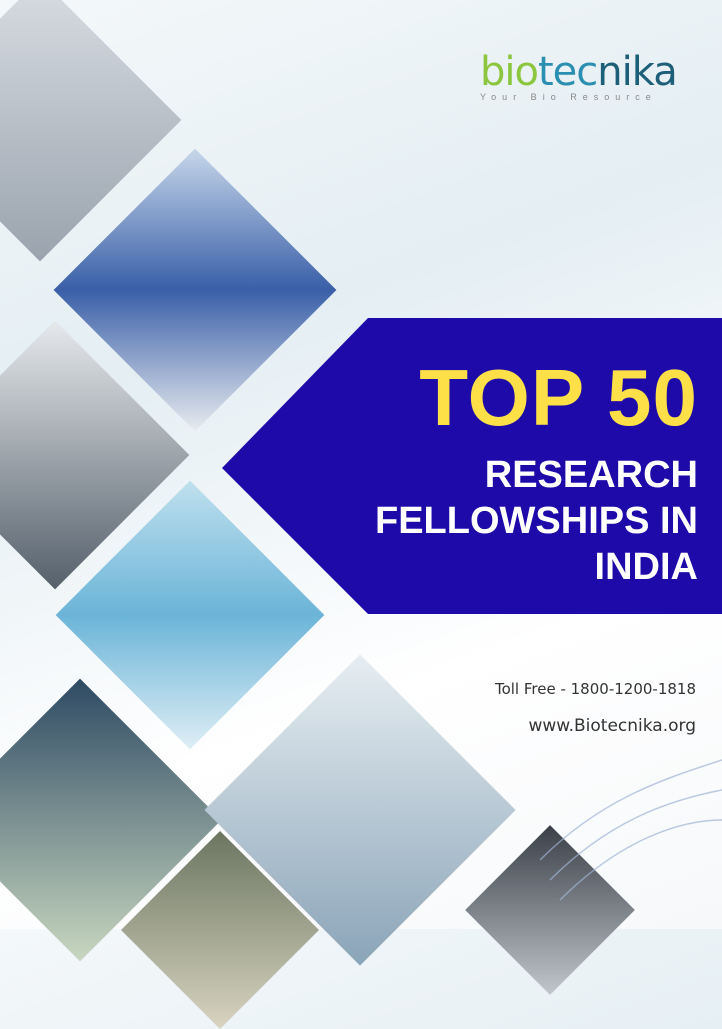 This screenshot has height=1029, width=722. I want to click on logo-tagline: Your Bio Resource, so click(568, 97).